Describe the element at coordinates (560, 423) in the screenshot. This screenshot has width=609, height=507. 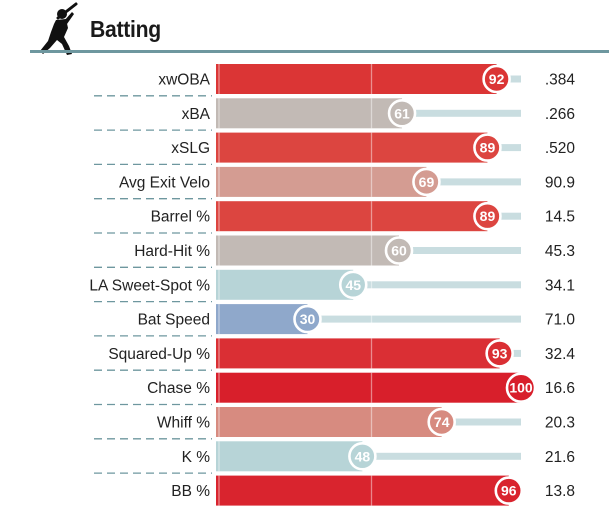
I see `stat-value: 20.3` at that location.